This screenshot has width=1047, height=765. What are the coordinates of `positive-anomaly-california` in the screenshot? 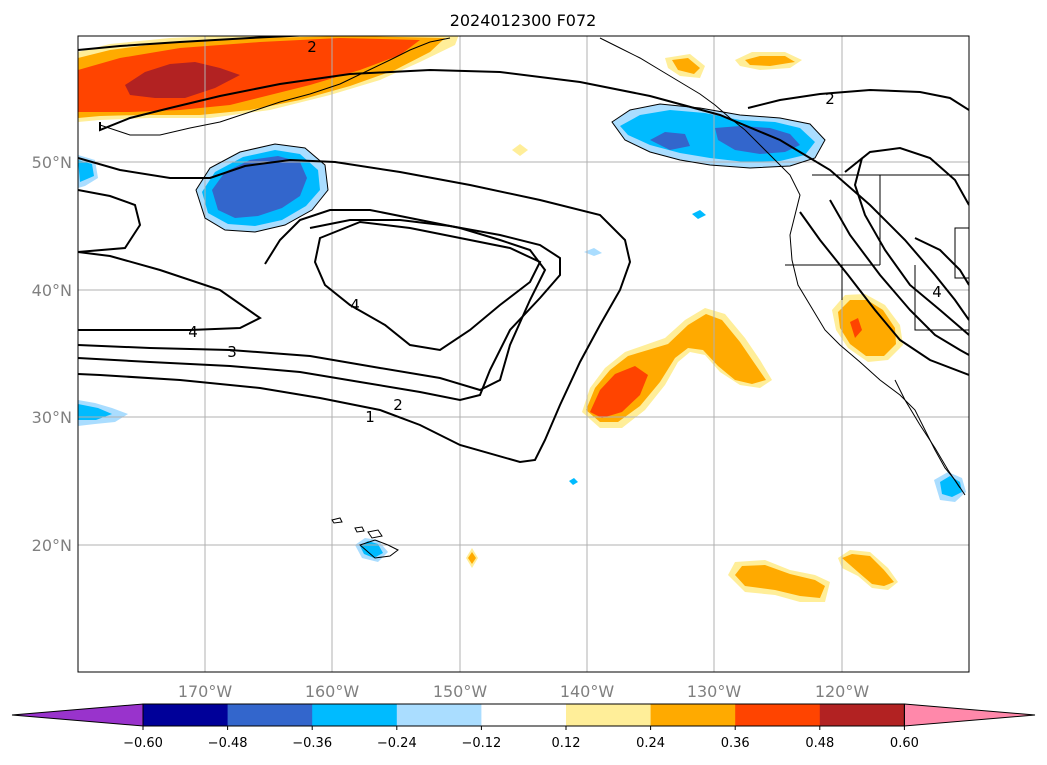 It's located at (867, 328).